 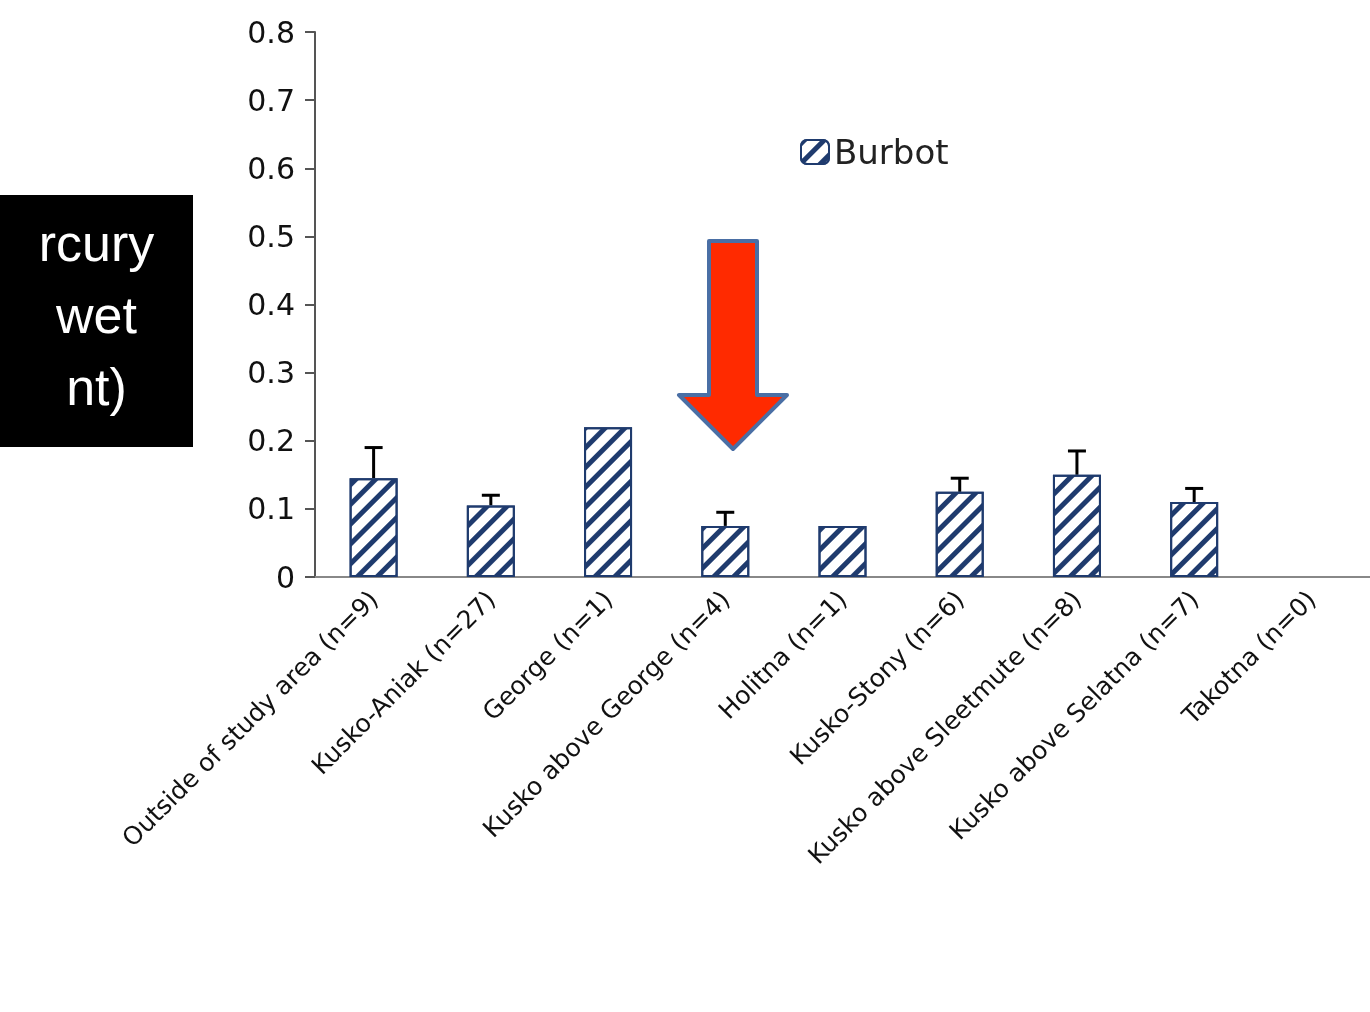 What do you see at coordinates (271, 100) in the screenshot?
I see `y-tick-label: 0.7` at bounding box center [271, 100].